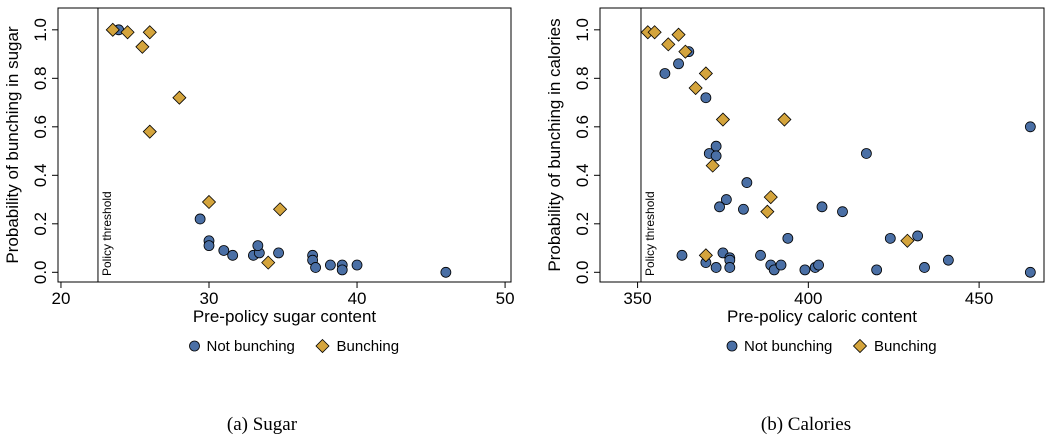 This screenshot has height=437, width=1055. What do you see at coordinates (107, 233) in the screenshot?
I see `sugar-threshold-label: Policy threshold` at bounding box center [107, 233].